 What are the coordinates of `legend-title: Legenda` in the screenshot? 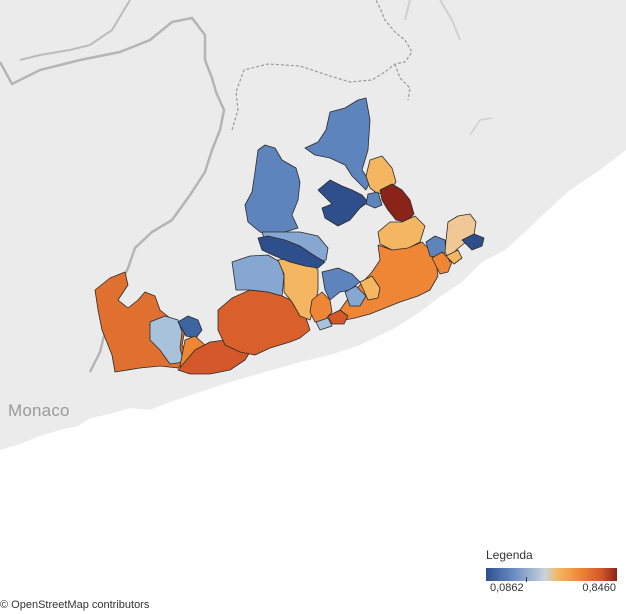 It's located at (509, 555).